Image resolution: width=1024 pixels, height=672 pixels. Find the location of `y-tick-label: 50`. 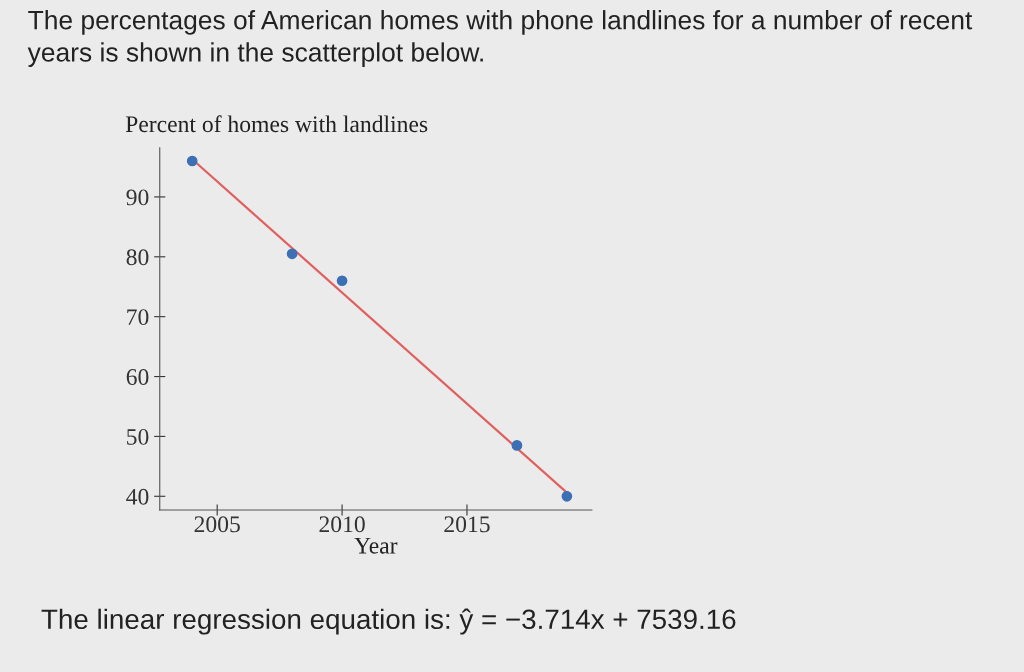

y-tick-label: 50 is located at coordinates (138, 436).